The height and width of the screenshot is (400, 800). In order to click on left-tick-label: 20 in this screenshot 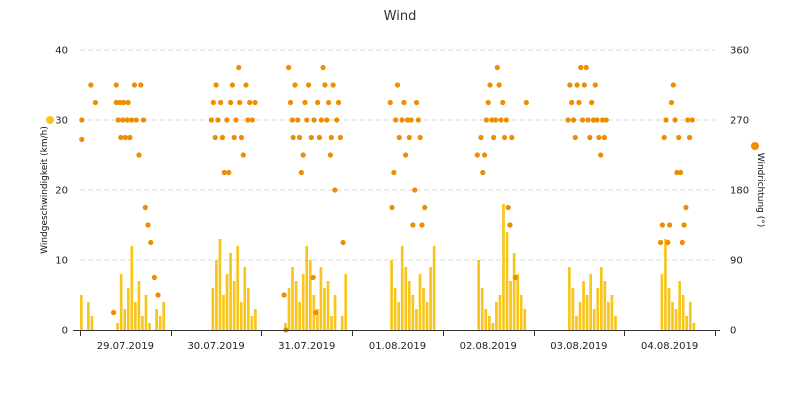, I will do `click(61, 191)`.